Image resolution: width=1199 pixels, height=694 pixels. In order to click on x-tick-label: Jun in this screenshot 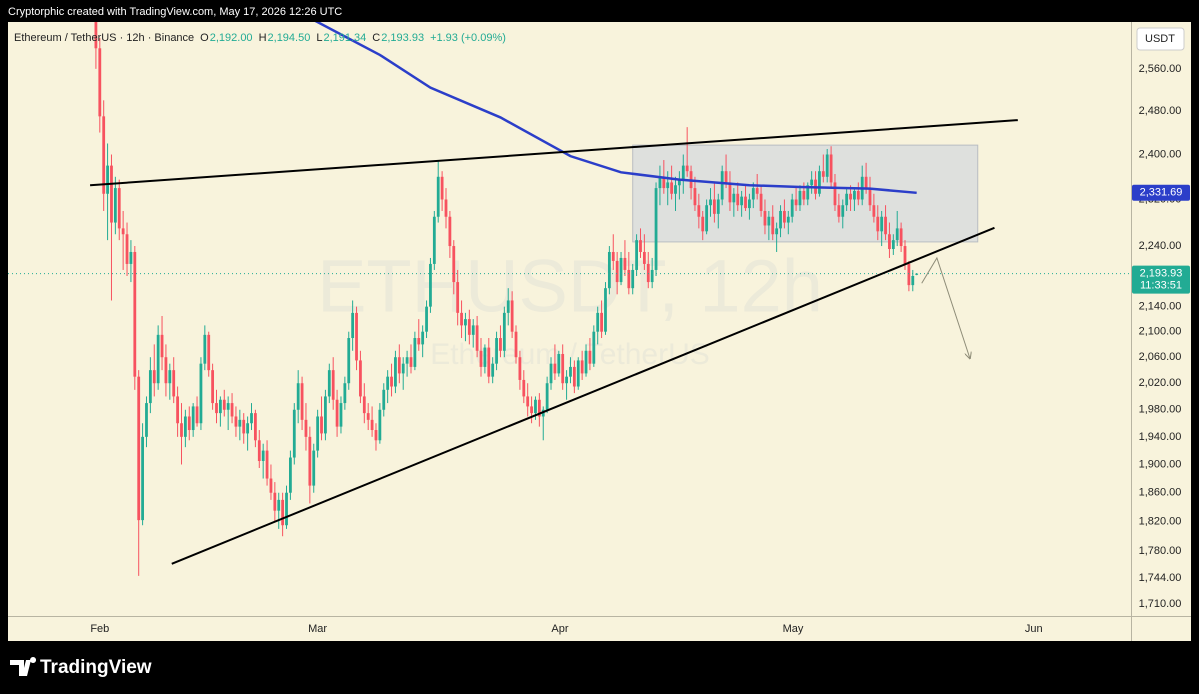, I will do `click(1034, 629)`.